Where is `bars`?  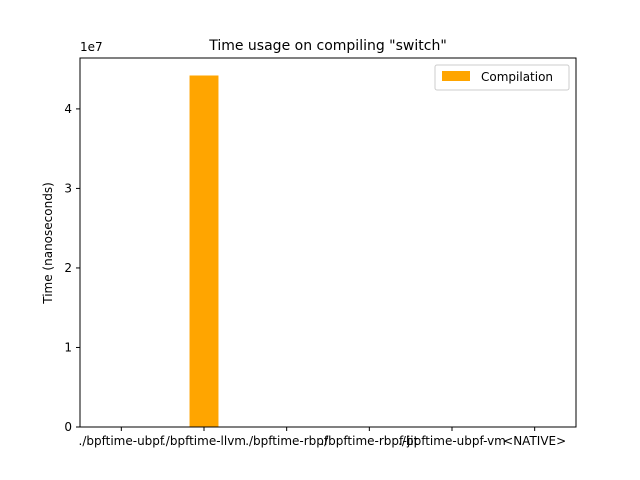 bars is located at coordinates (204, 251).